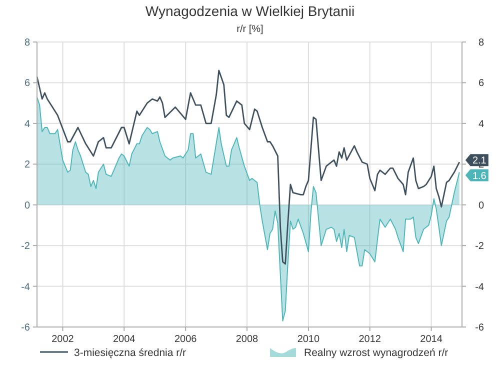  Describe the element at coordinates (479, 287) in the screenshot. I see `y2-tick-label: -4` at that location.